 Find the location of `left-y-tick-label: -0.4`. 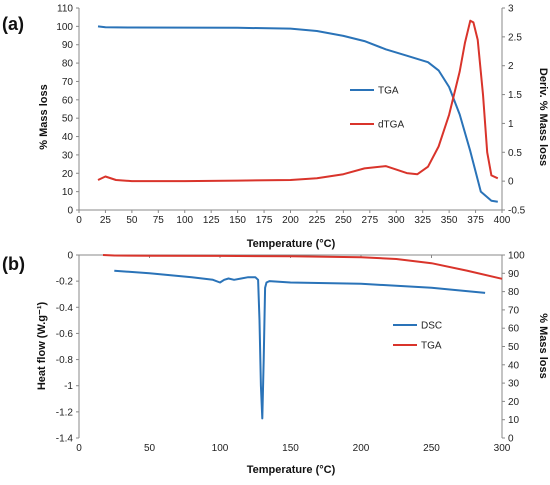

left-y-tick-label: -0.4 is located at coordinates (65, 308).